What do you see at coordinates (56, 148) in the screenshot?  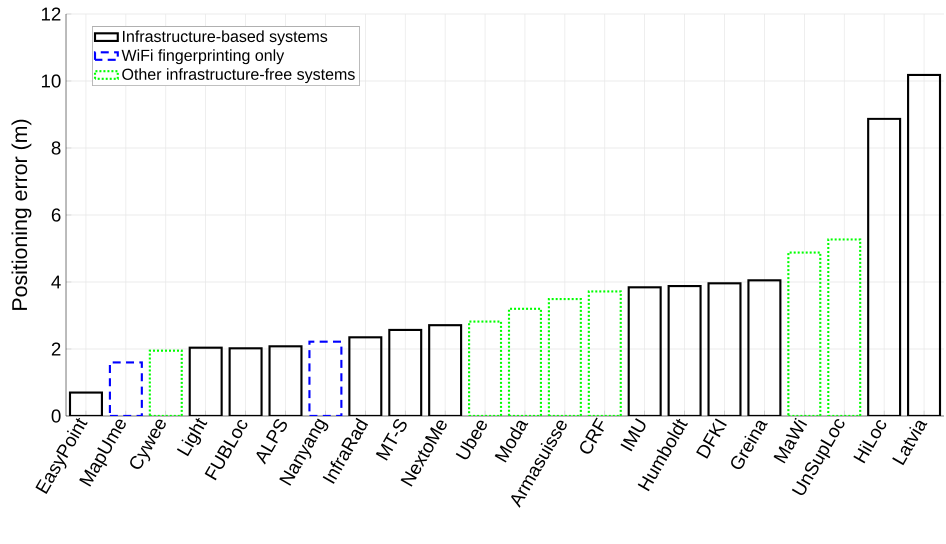 I see `y-tick-label: 8` at bounding box center [56, 148].